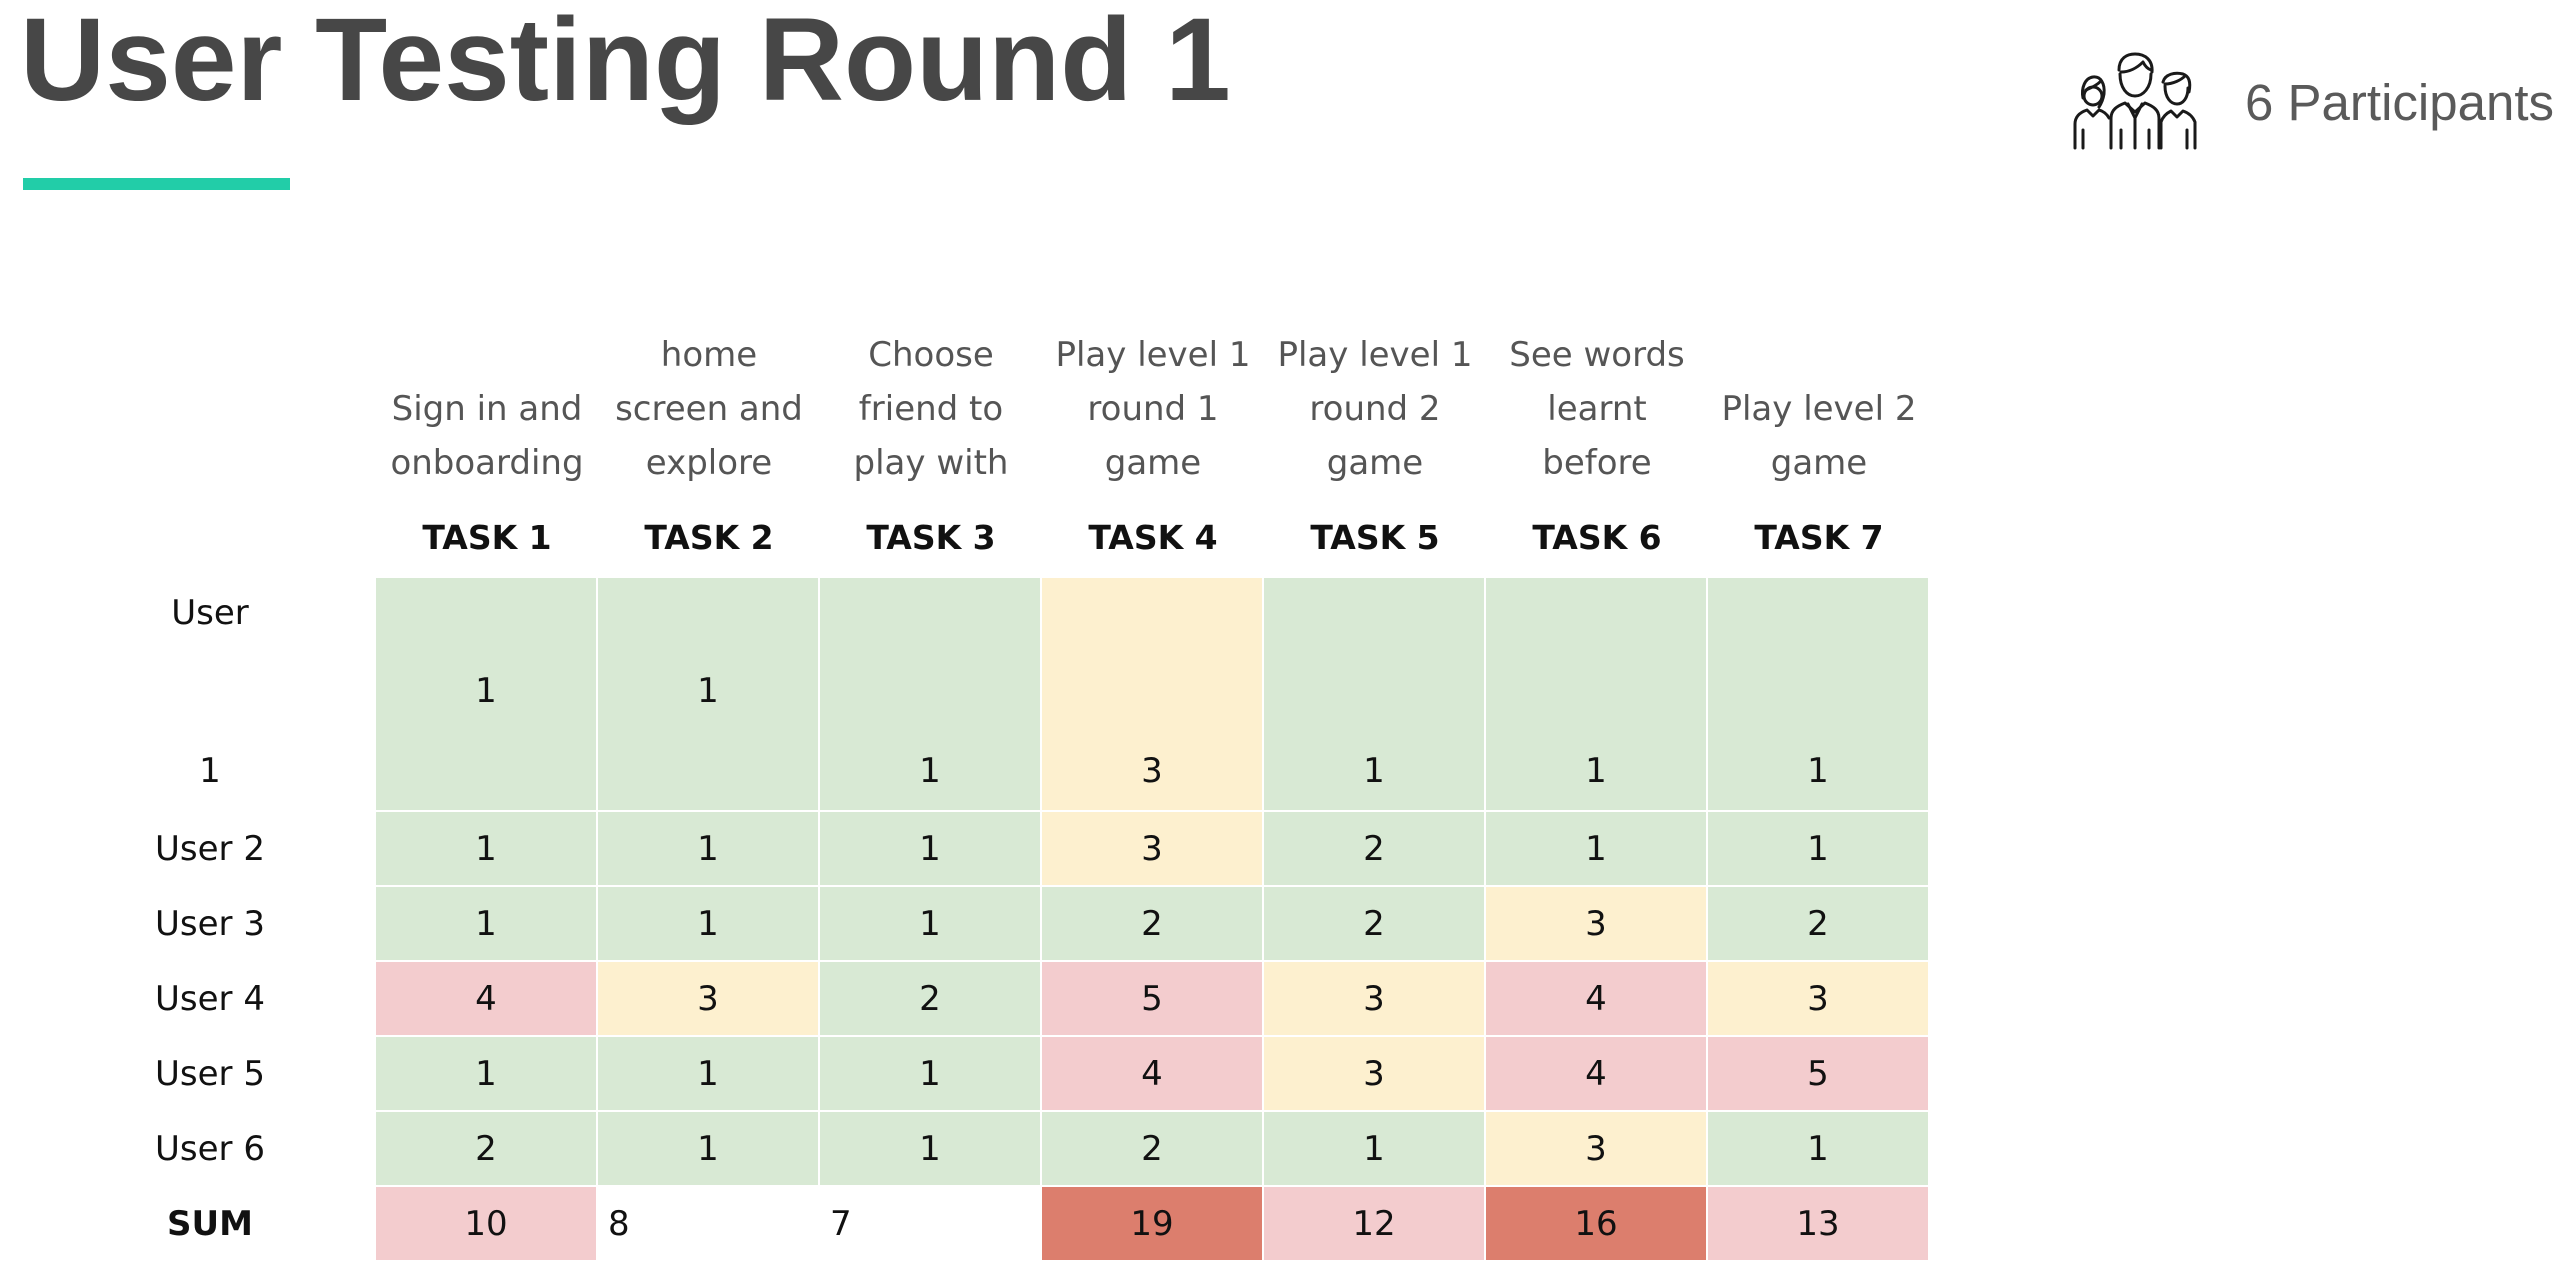  Describe the element at coordinates (1818, 436) in the screenshot. I see `task-description-text: Play level 2 game` at that location.